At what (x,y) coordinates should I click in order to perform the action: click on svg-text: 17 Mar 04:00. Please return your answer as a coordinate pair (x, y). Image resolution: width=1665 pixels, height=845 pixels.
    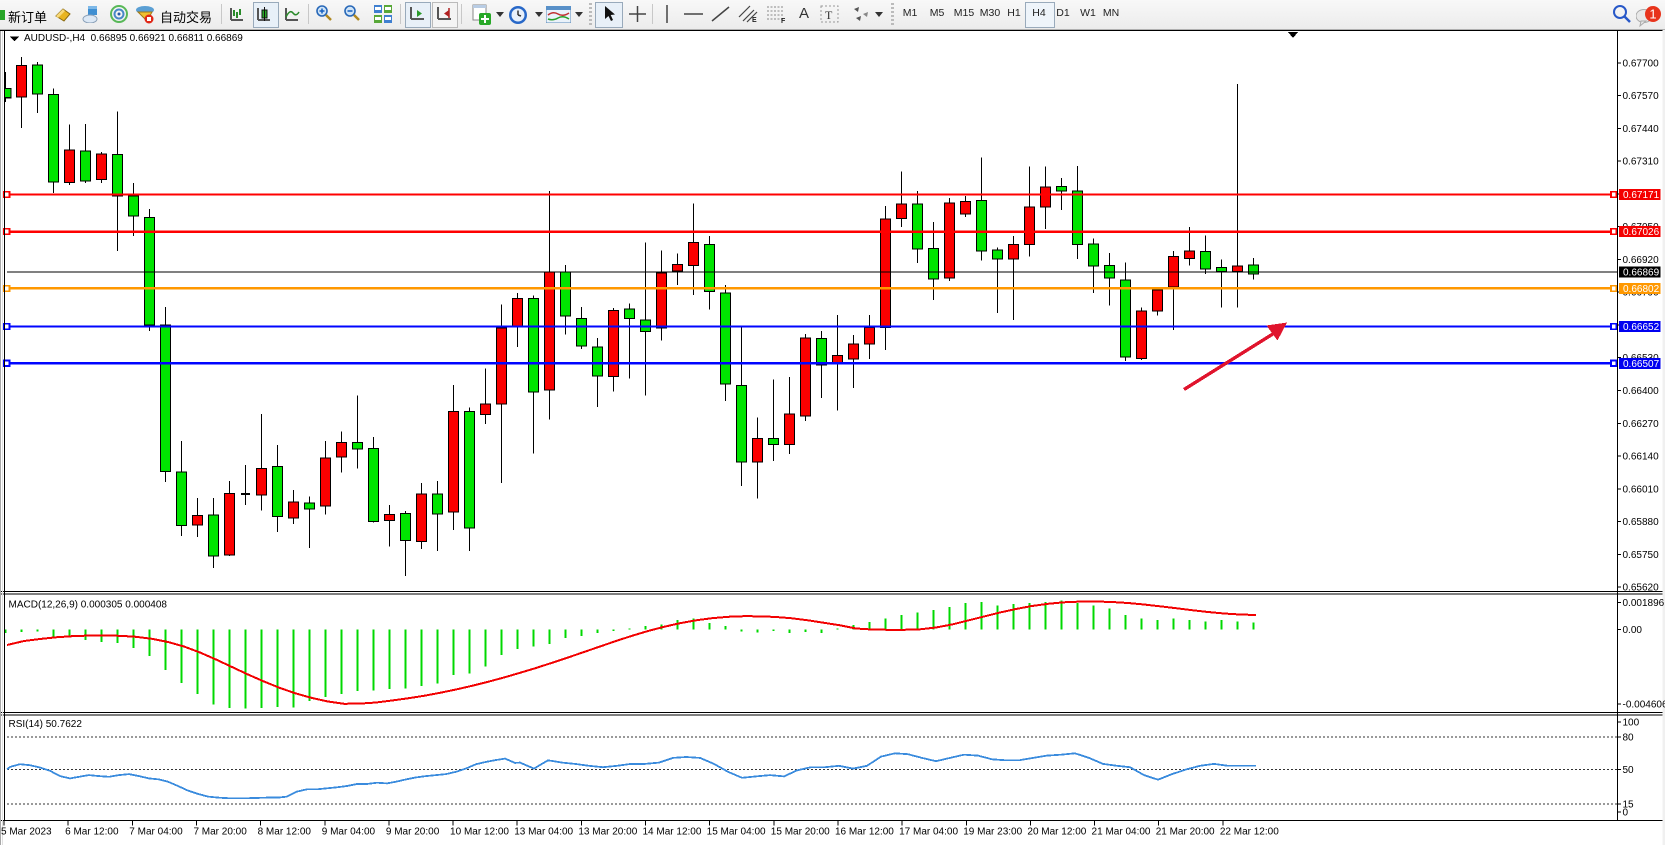
    Looking at the image, I should click on (928, 832).